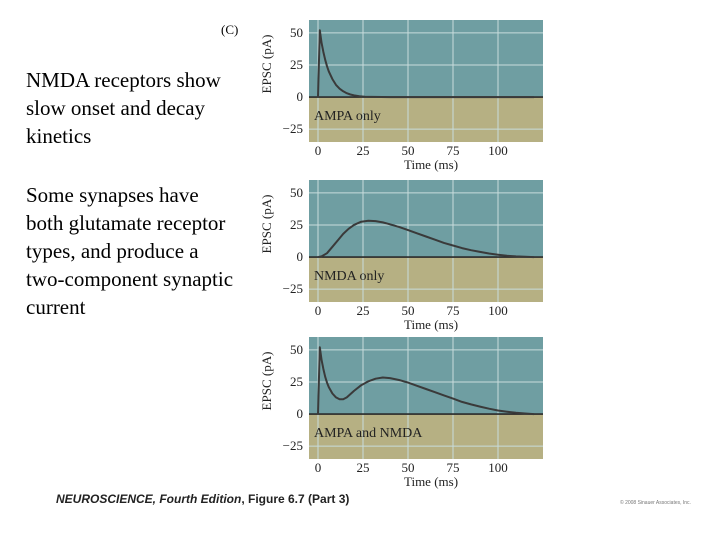  I want to click on caption-rest: , Figure 6.7 (Part 3), so click(295, 499).